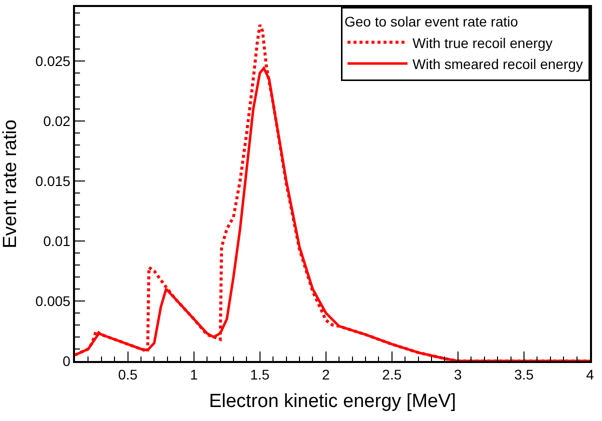 This screenshot has height=421, width=602. I want to click on y-tick-label: 0.005, so click(53, 300).